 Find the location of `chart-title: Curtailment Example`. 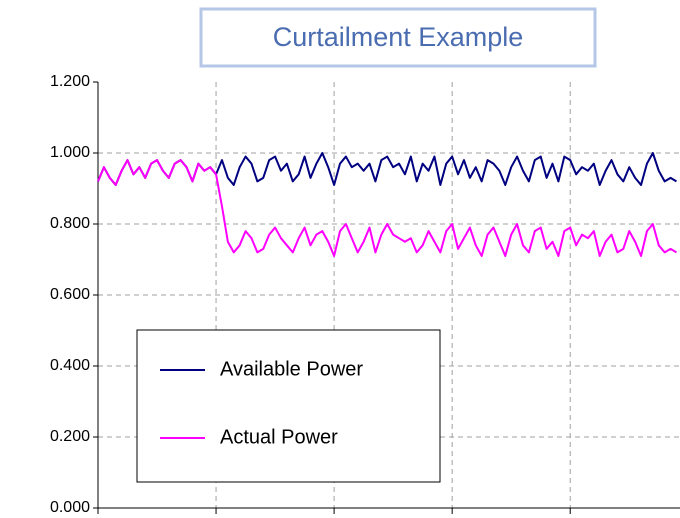

chart-title: Curtailment Example is located at coordinates (398, 37).